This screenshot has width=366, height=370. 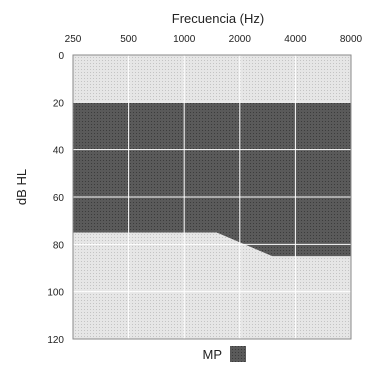 What do you see at coordinates (128, 39) in the screenshot?
I see `x-tick-label: 500` at bounding box center [128, 39].